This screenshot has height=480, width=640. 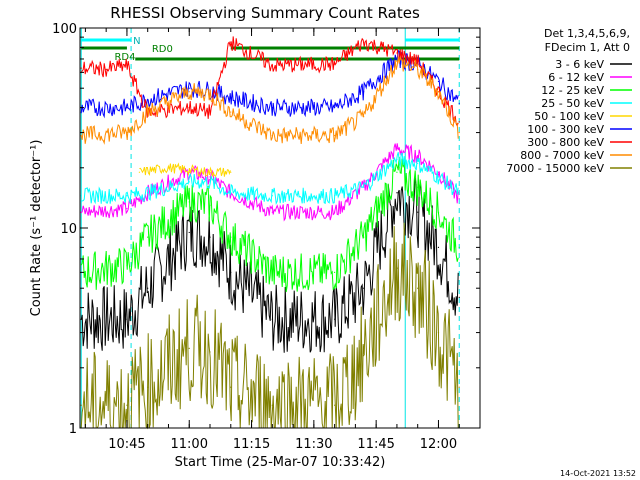 I want to click on legend-label: 12 - 25 keV, so click(x=572, y=90).